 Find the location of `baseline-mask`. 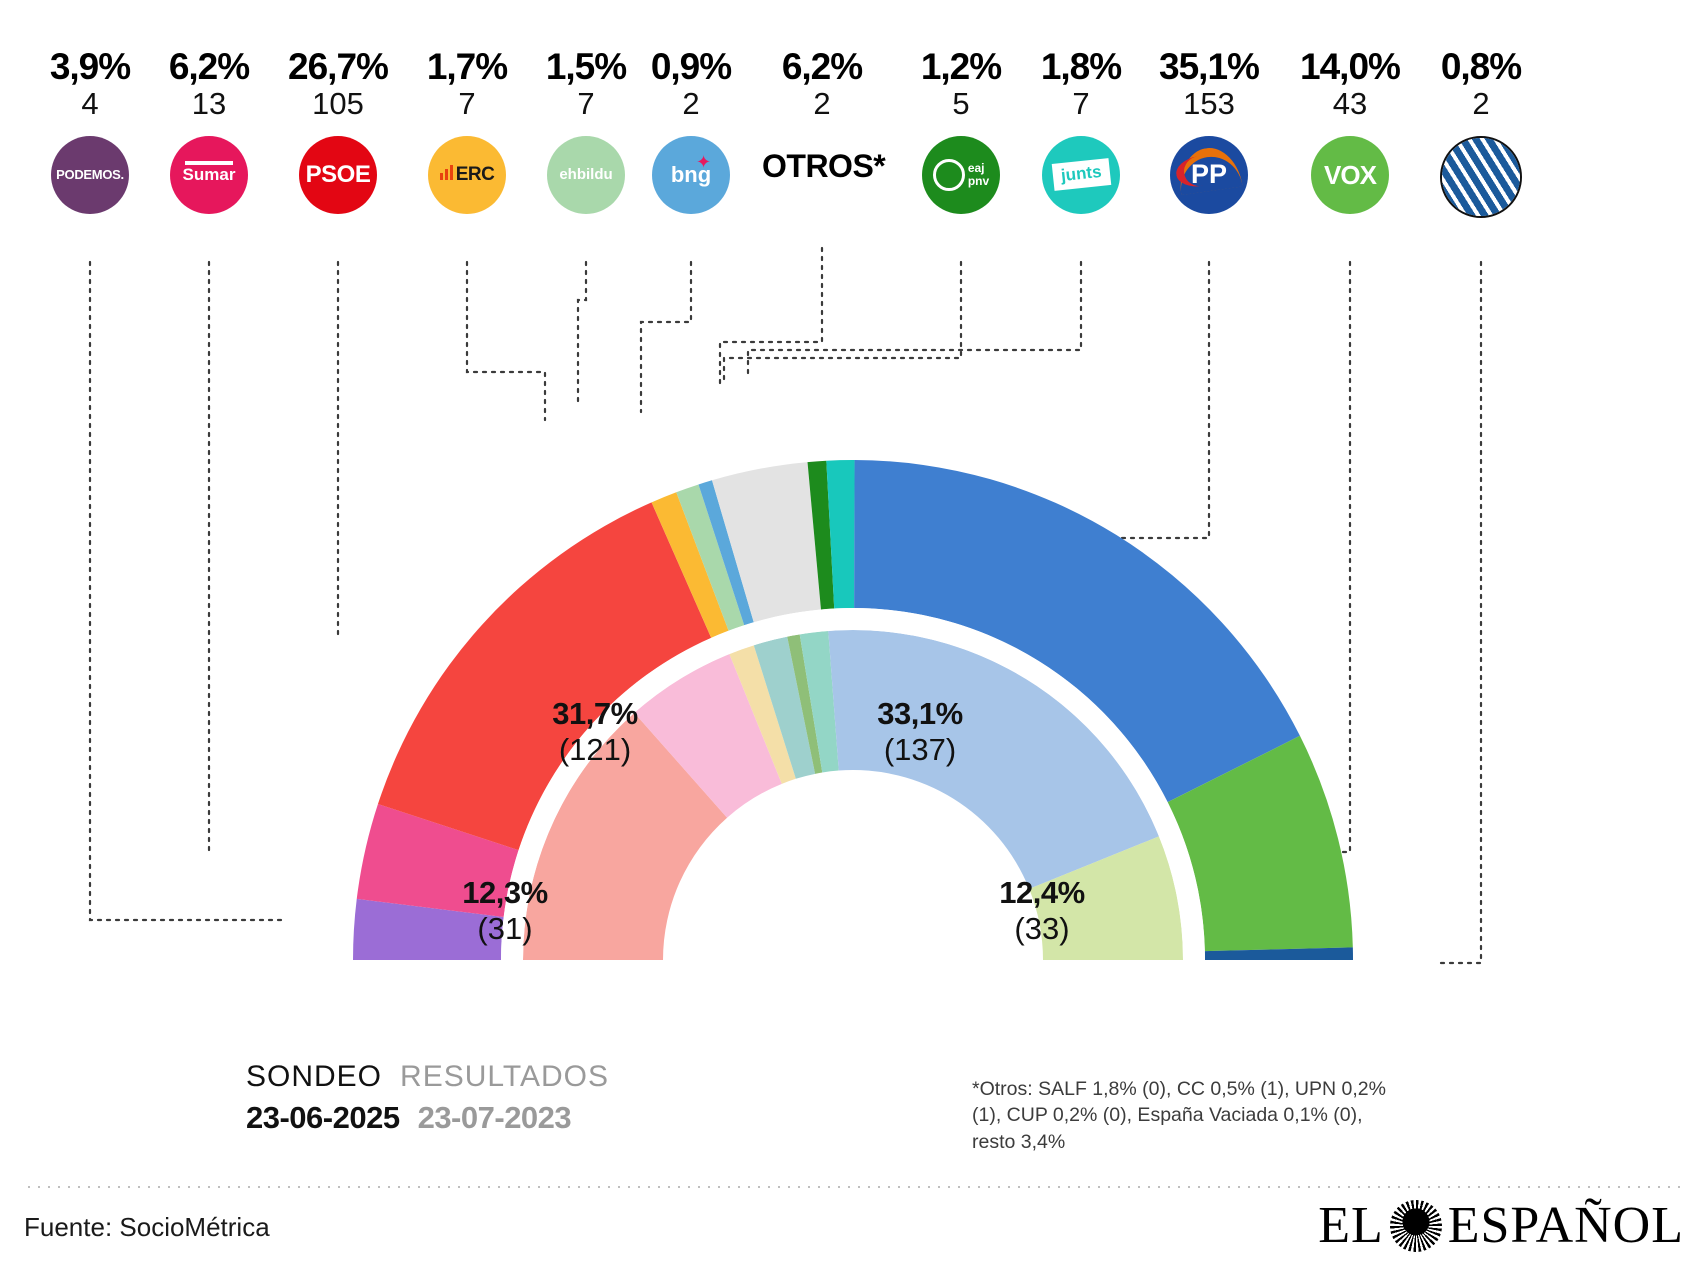

baseline-mask is located at coordinates (860, 990).